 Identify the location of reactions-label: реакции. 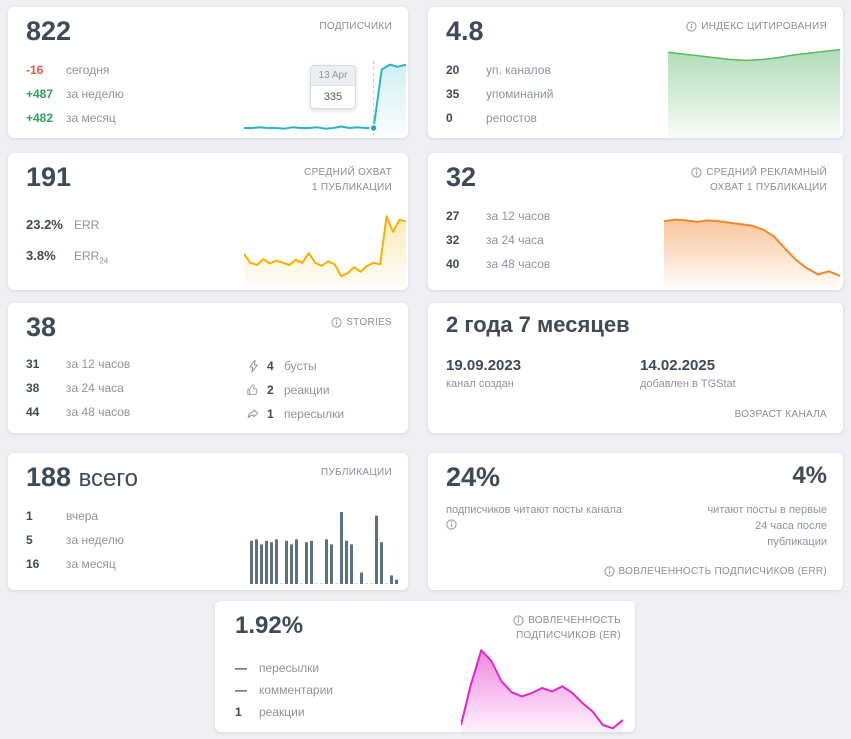
(307, 390).